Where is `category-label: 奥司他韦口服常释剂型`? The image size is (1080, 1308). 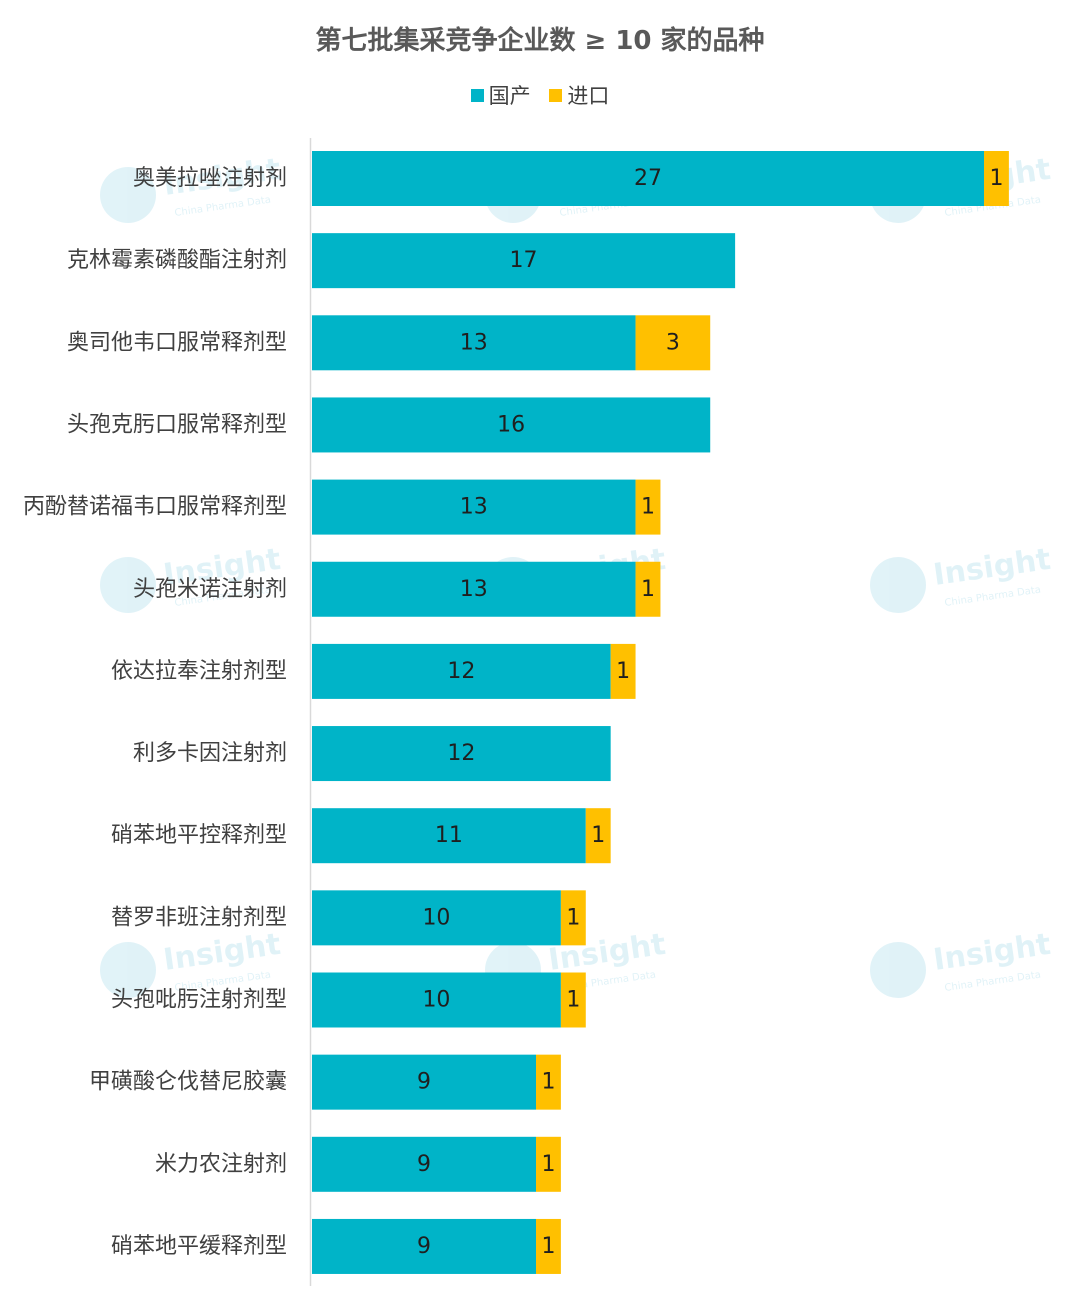 category-label: 奥司他韦口服常释剂型 is located at coordinates (177, 342).